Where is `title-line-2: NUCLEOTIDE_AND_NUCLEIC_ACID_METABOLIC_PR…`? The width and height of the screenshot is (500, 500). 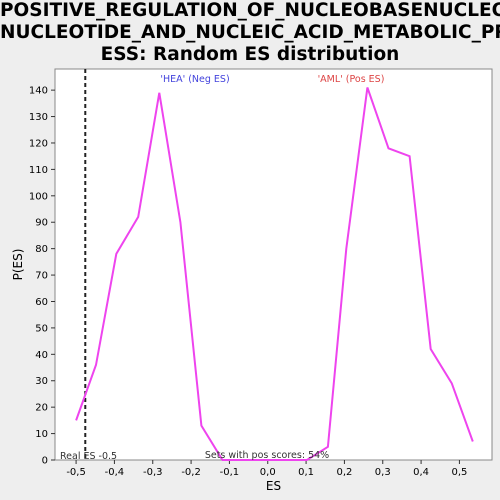 title-line-2: NUCLEOTIDE_AND_NUCLEIC_ACID_METABOLIC_PR… is located at coordinates (250, 32).